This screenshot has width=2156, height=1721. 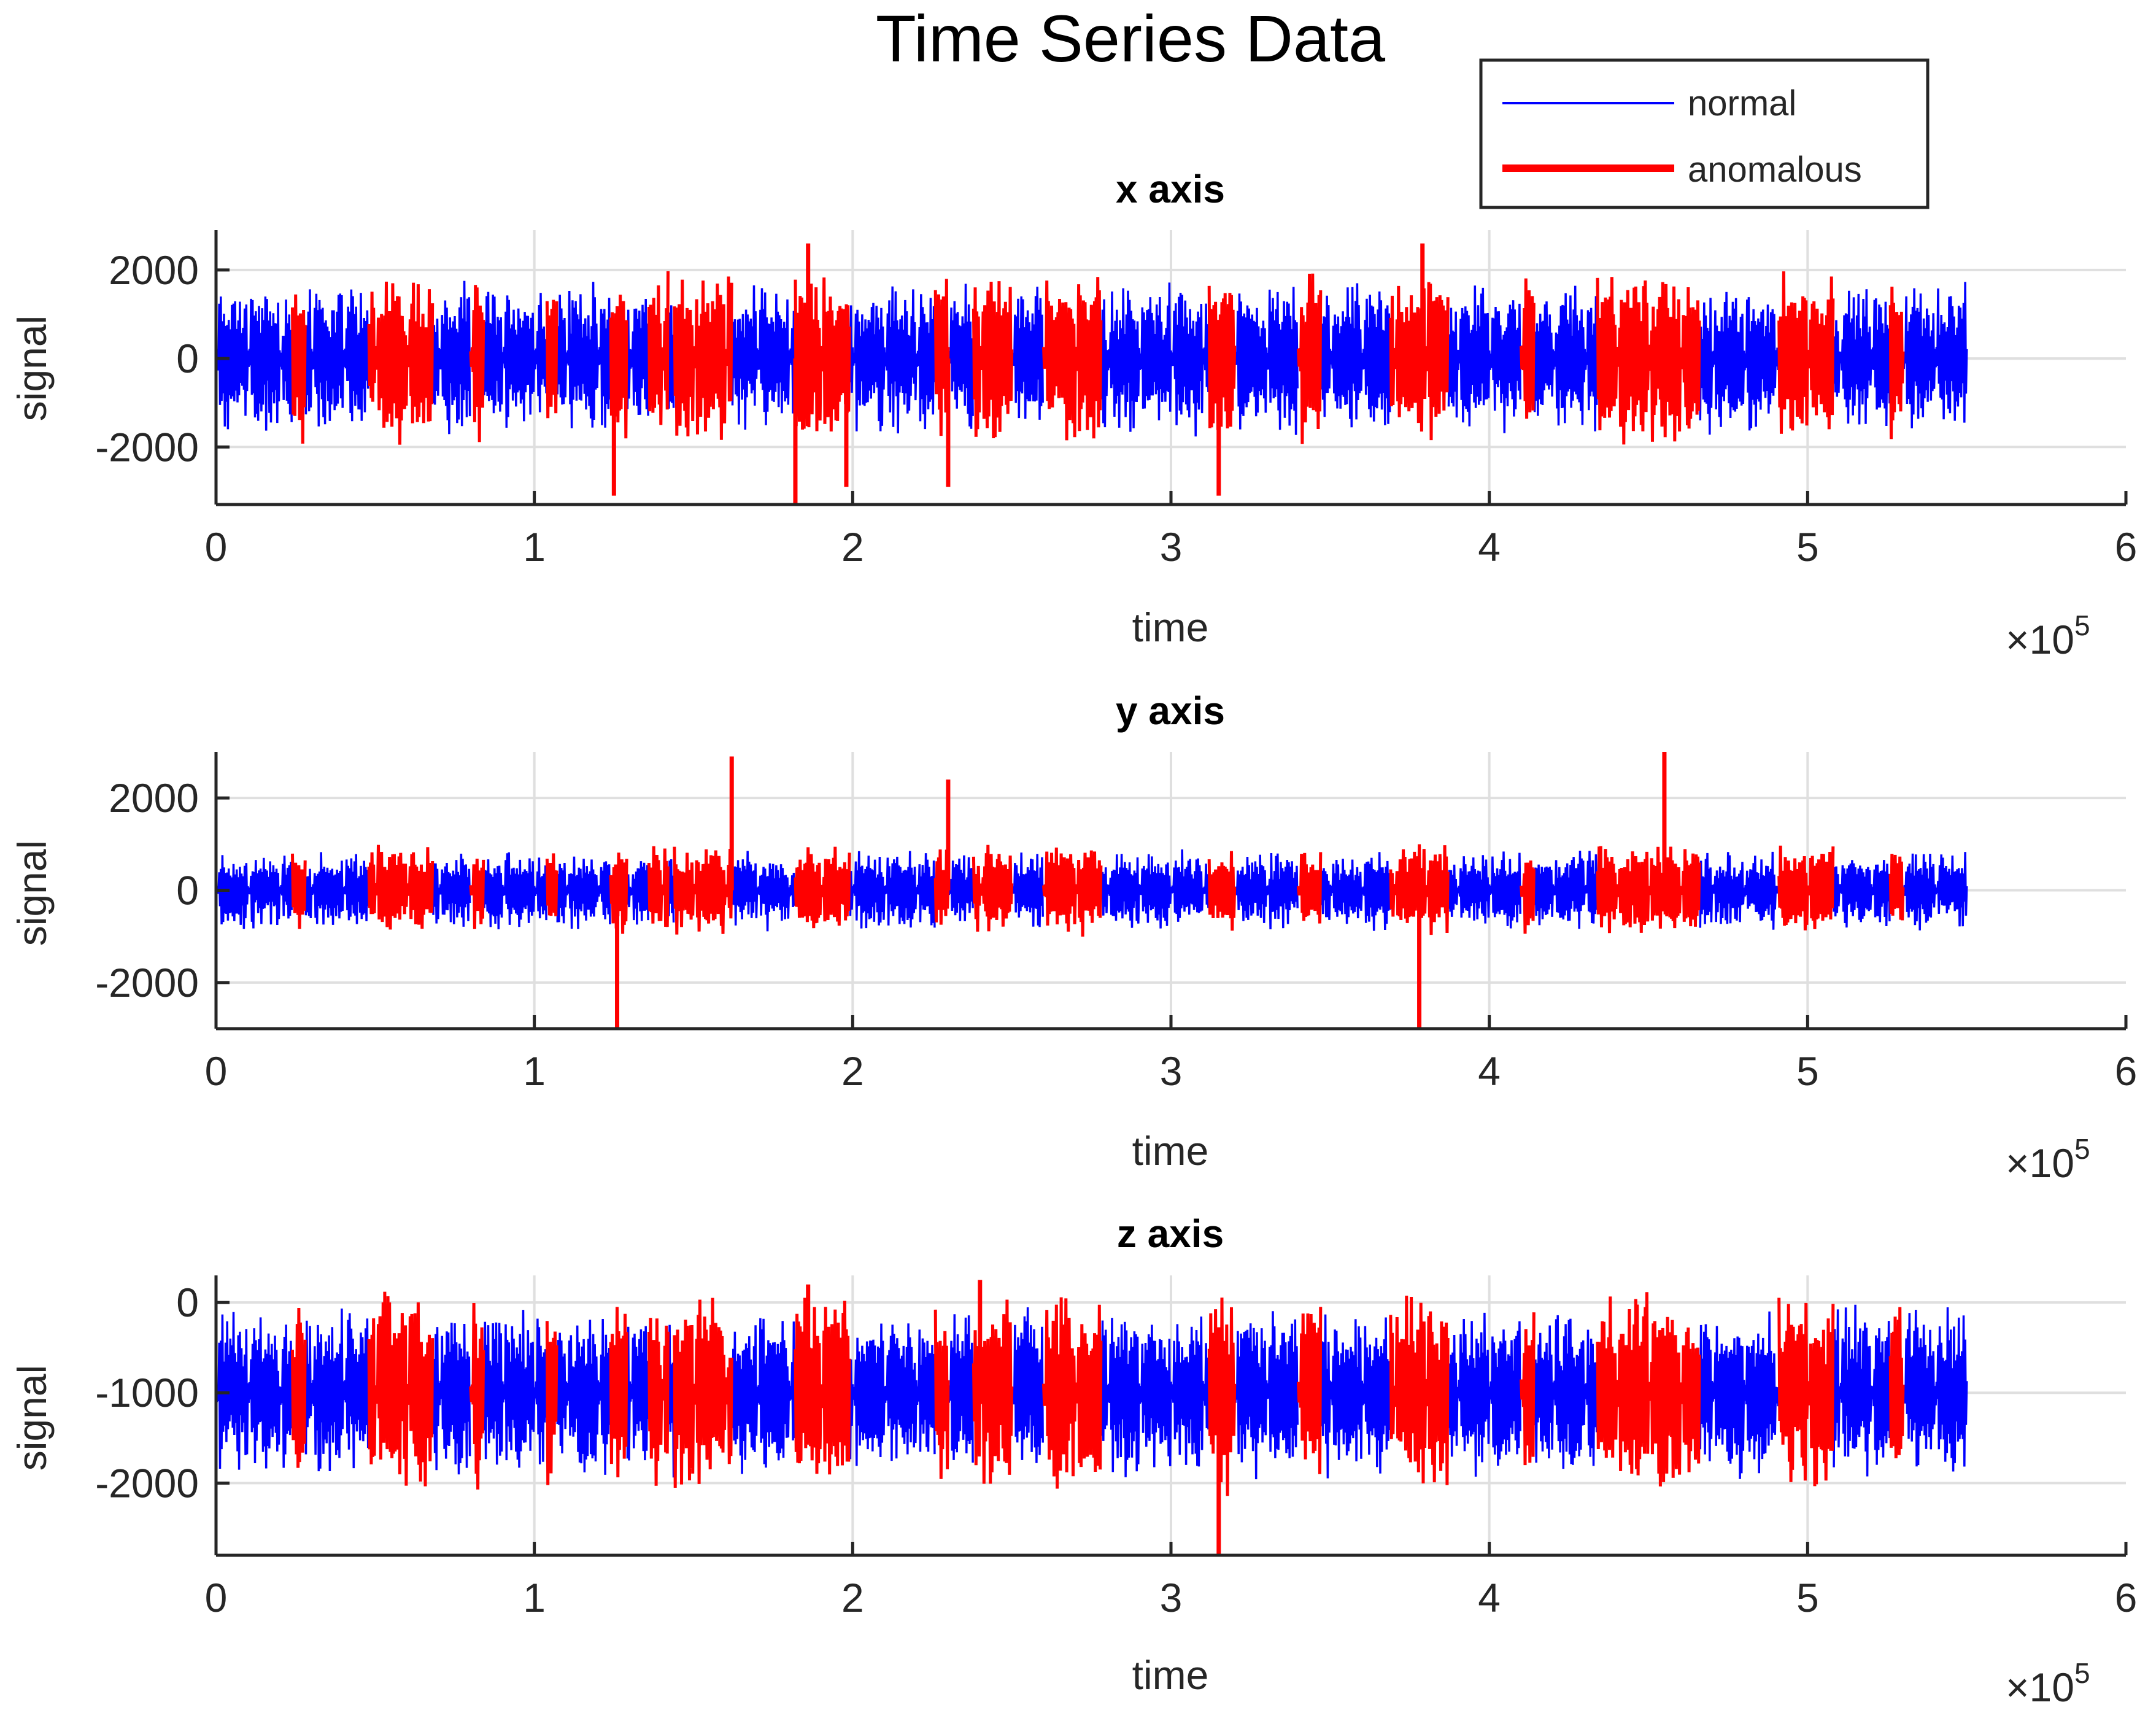 What do you see at coordinates (147, 1392) in the screenshot?
I see `y-tick-label: -1000` at bounding box center [147, 1392].